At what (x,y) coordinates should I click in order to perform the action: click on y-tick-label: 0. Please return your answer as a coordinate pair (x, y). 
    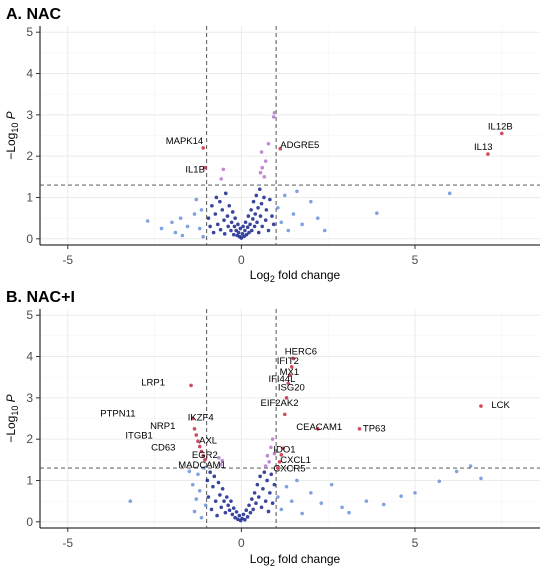
    Looking at the image, I should click on (29, 239).